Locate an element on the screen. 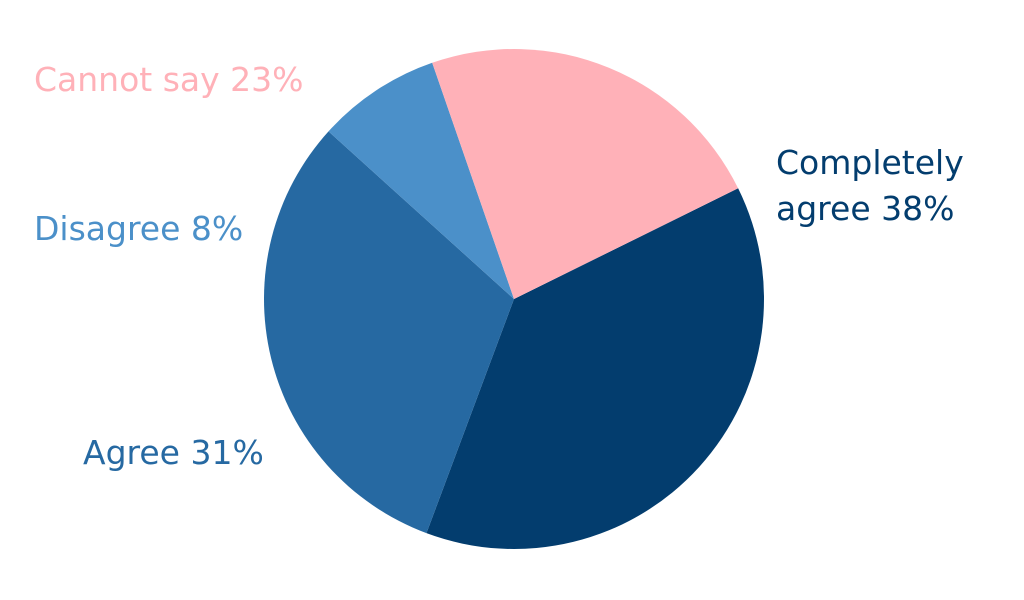 This screenshot has height=600, width=1024. slice-label-disagree: Disagree 8% is located at coordinates (138, 228).